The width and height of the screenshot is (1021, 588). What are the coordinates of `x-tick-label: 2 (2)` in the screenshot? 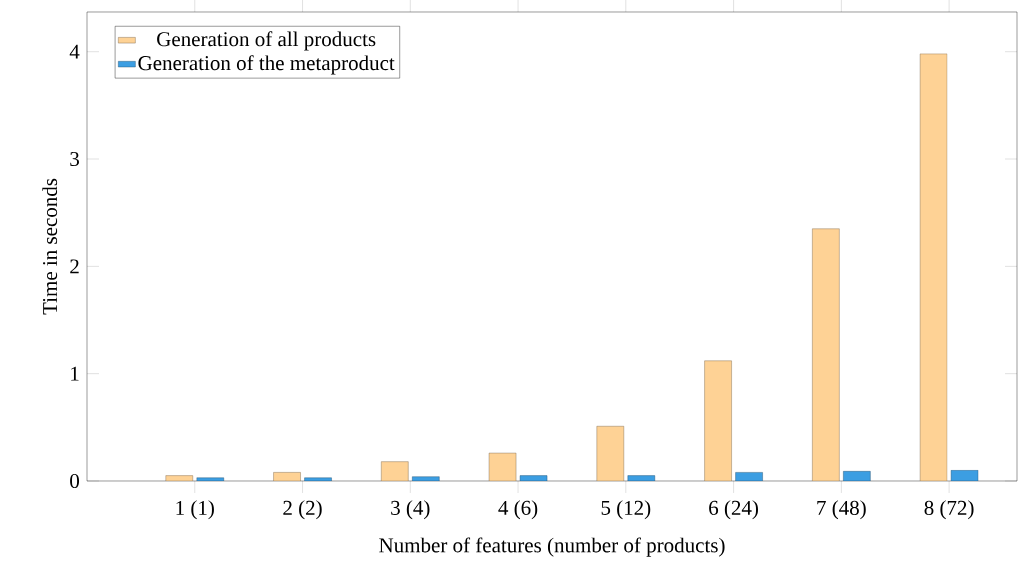 It's located at (302, 510).